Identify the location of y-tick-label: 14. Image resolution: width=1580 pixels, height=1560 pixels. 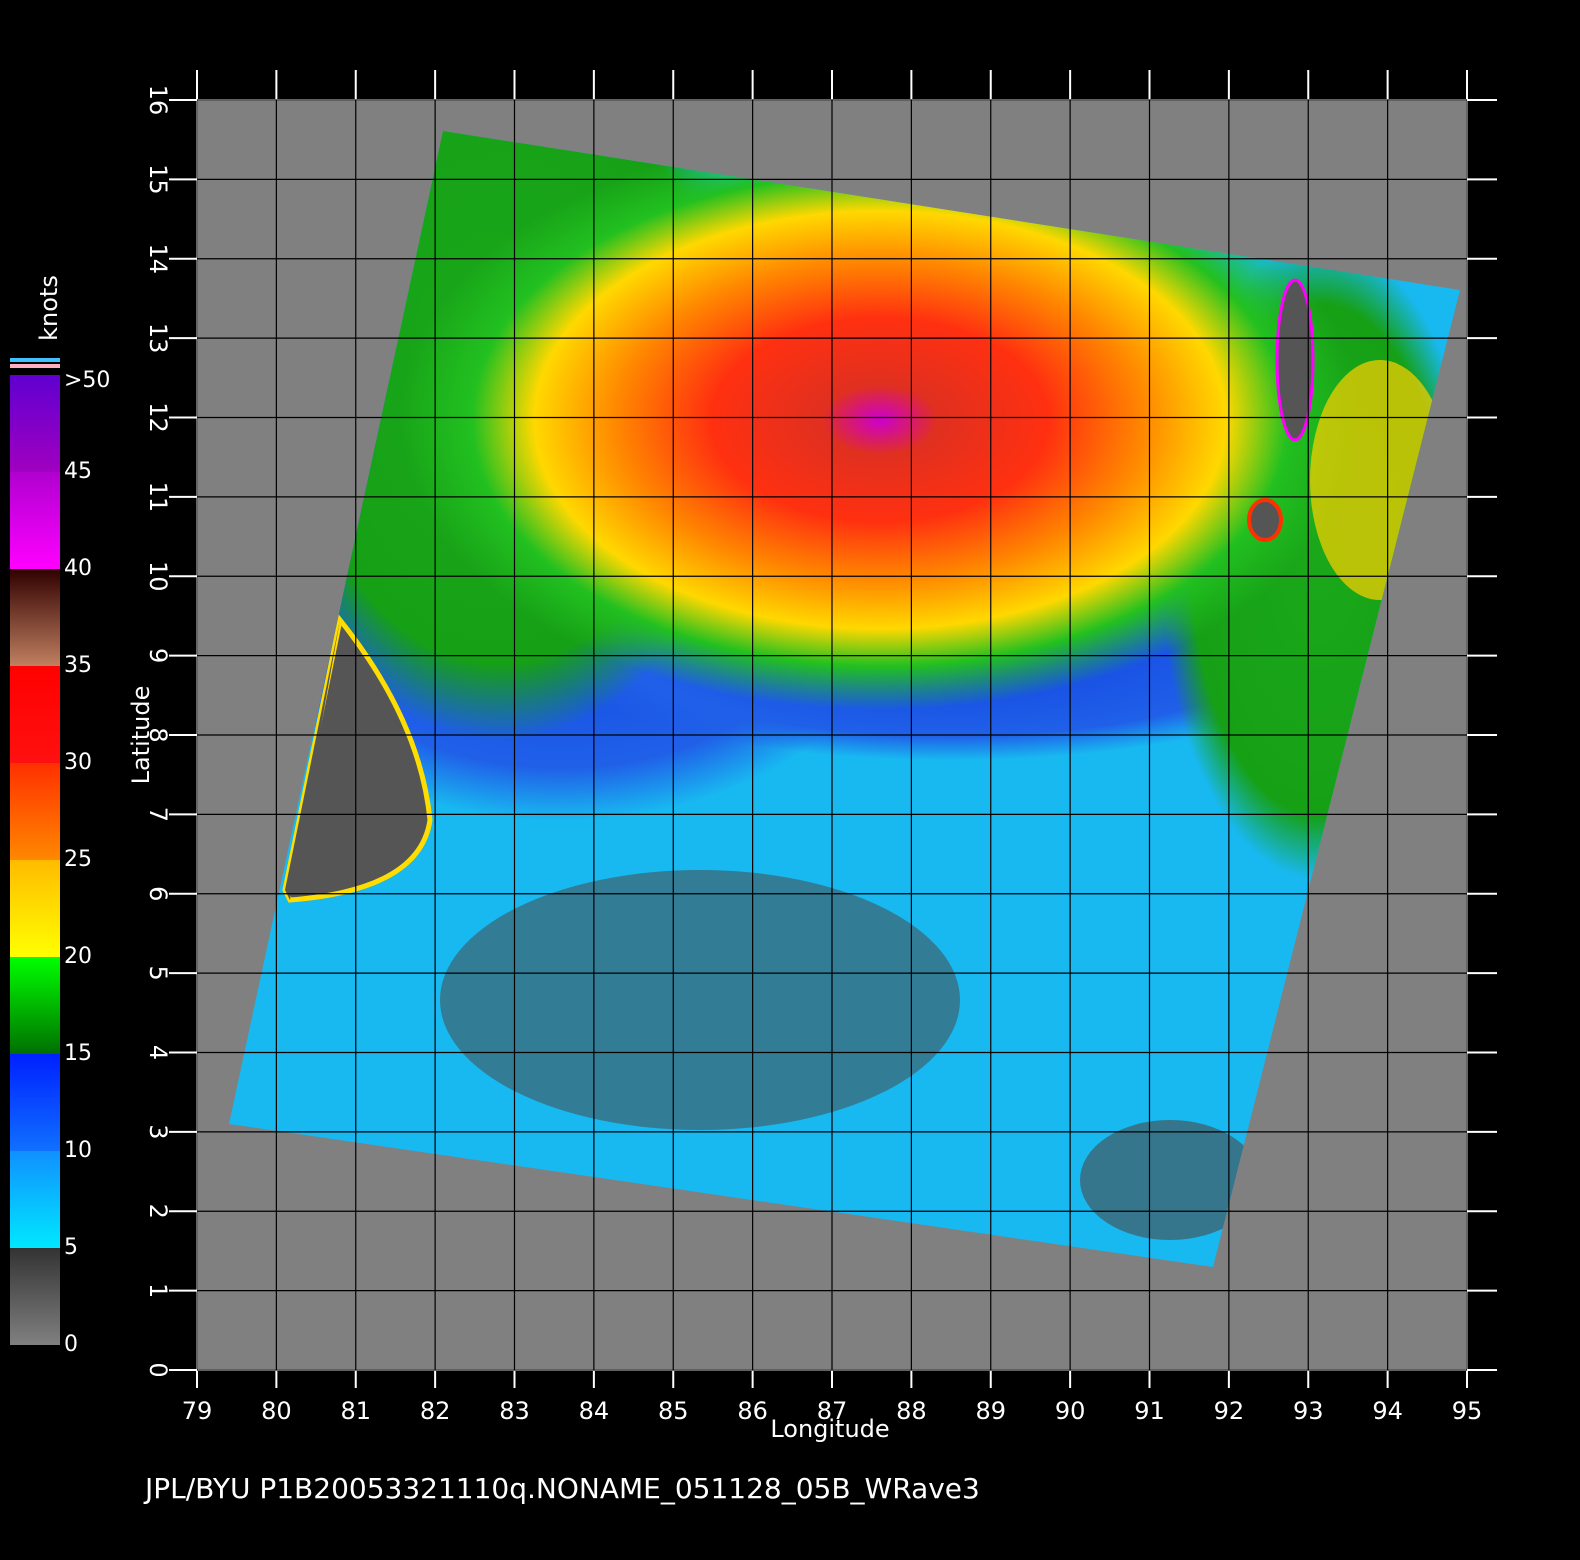
(158, 258).